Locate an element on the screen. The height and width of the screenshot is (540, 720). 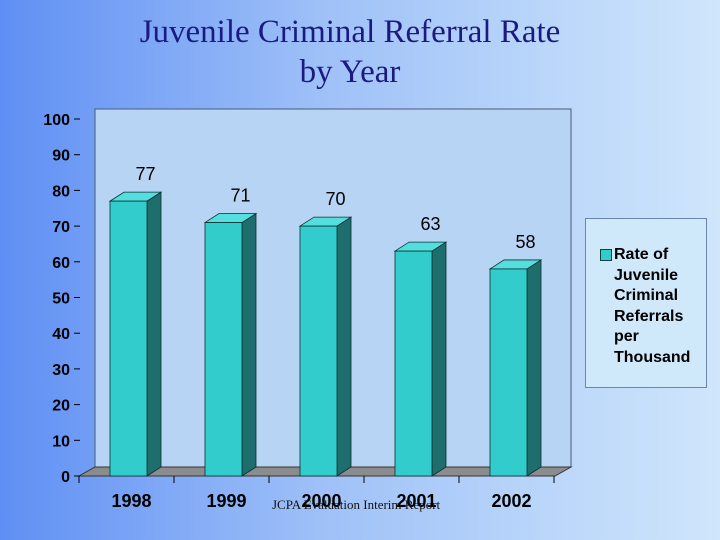
data-label: 71 is located at coordinates (240, 196).